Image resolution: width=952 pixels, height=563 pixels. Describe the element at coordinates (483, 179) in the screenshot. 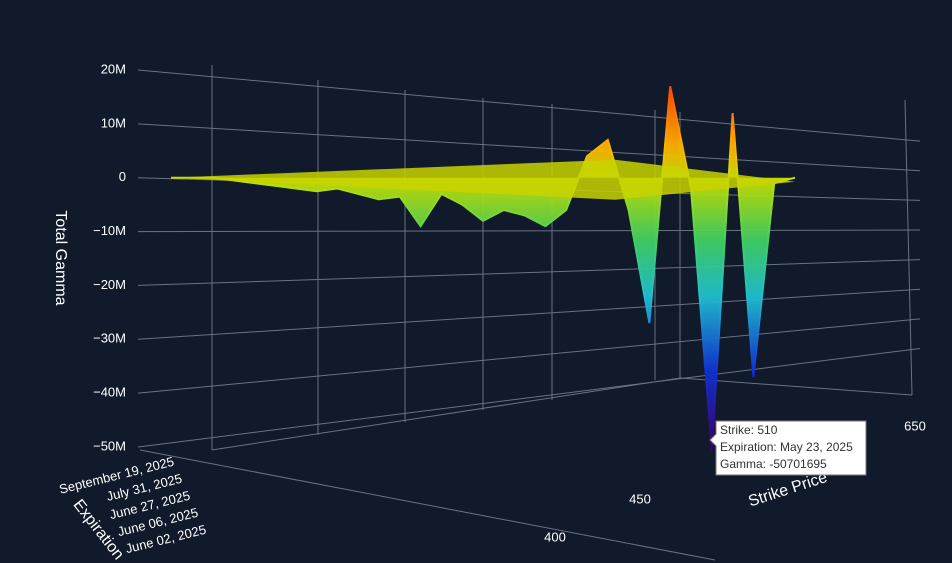

I see `zero-plane` at that location.